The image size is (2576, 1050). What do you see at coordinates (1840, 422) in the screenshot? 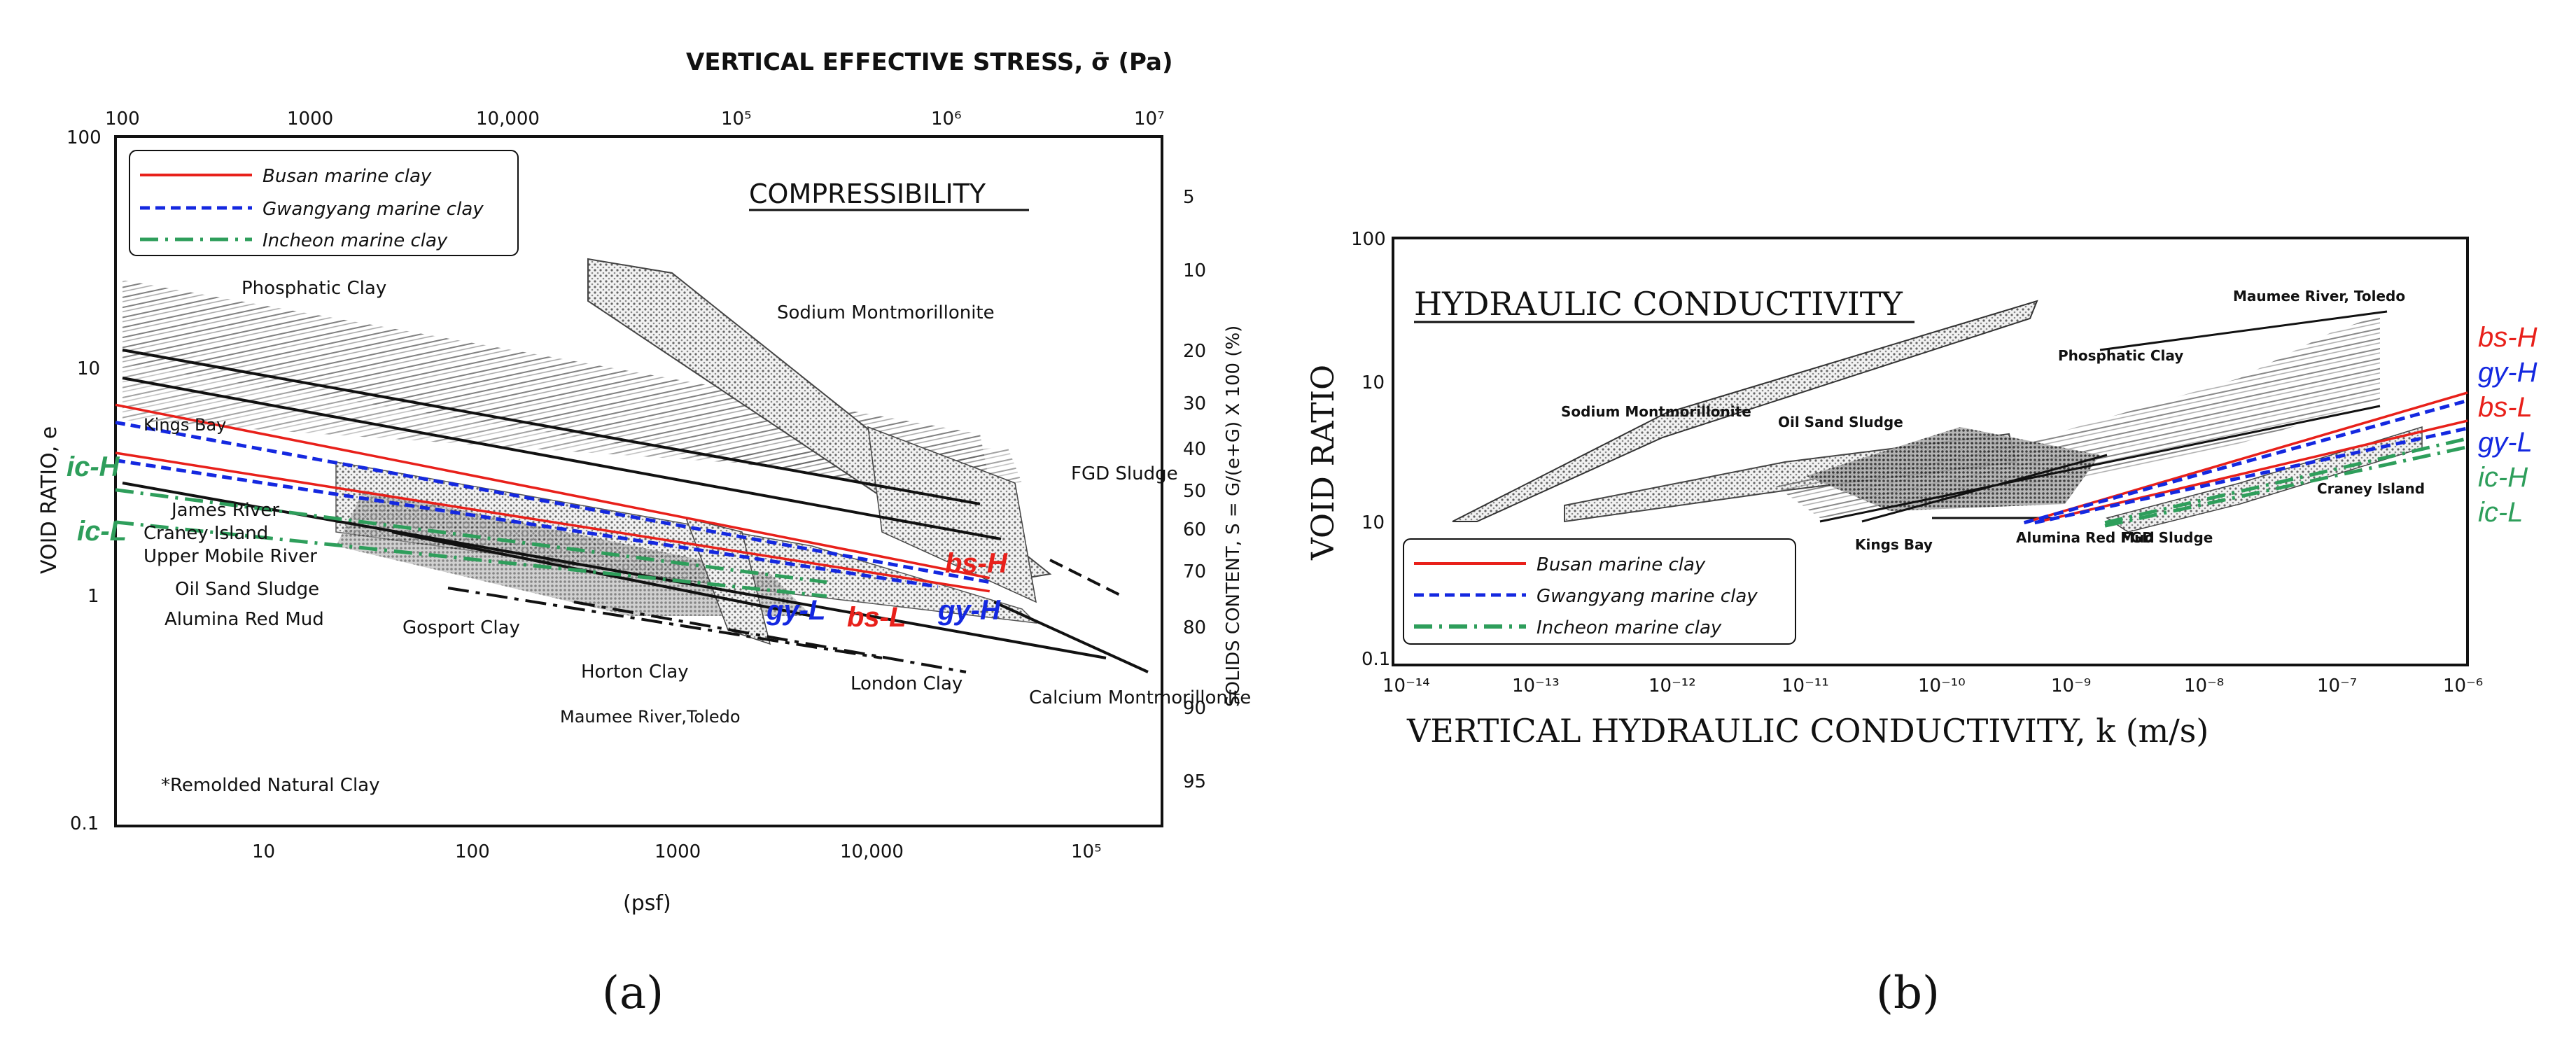
I see `b-ann-oil-sand: Oil Sand Sludge` at bounding box center [1840, 422].